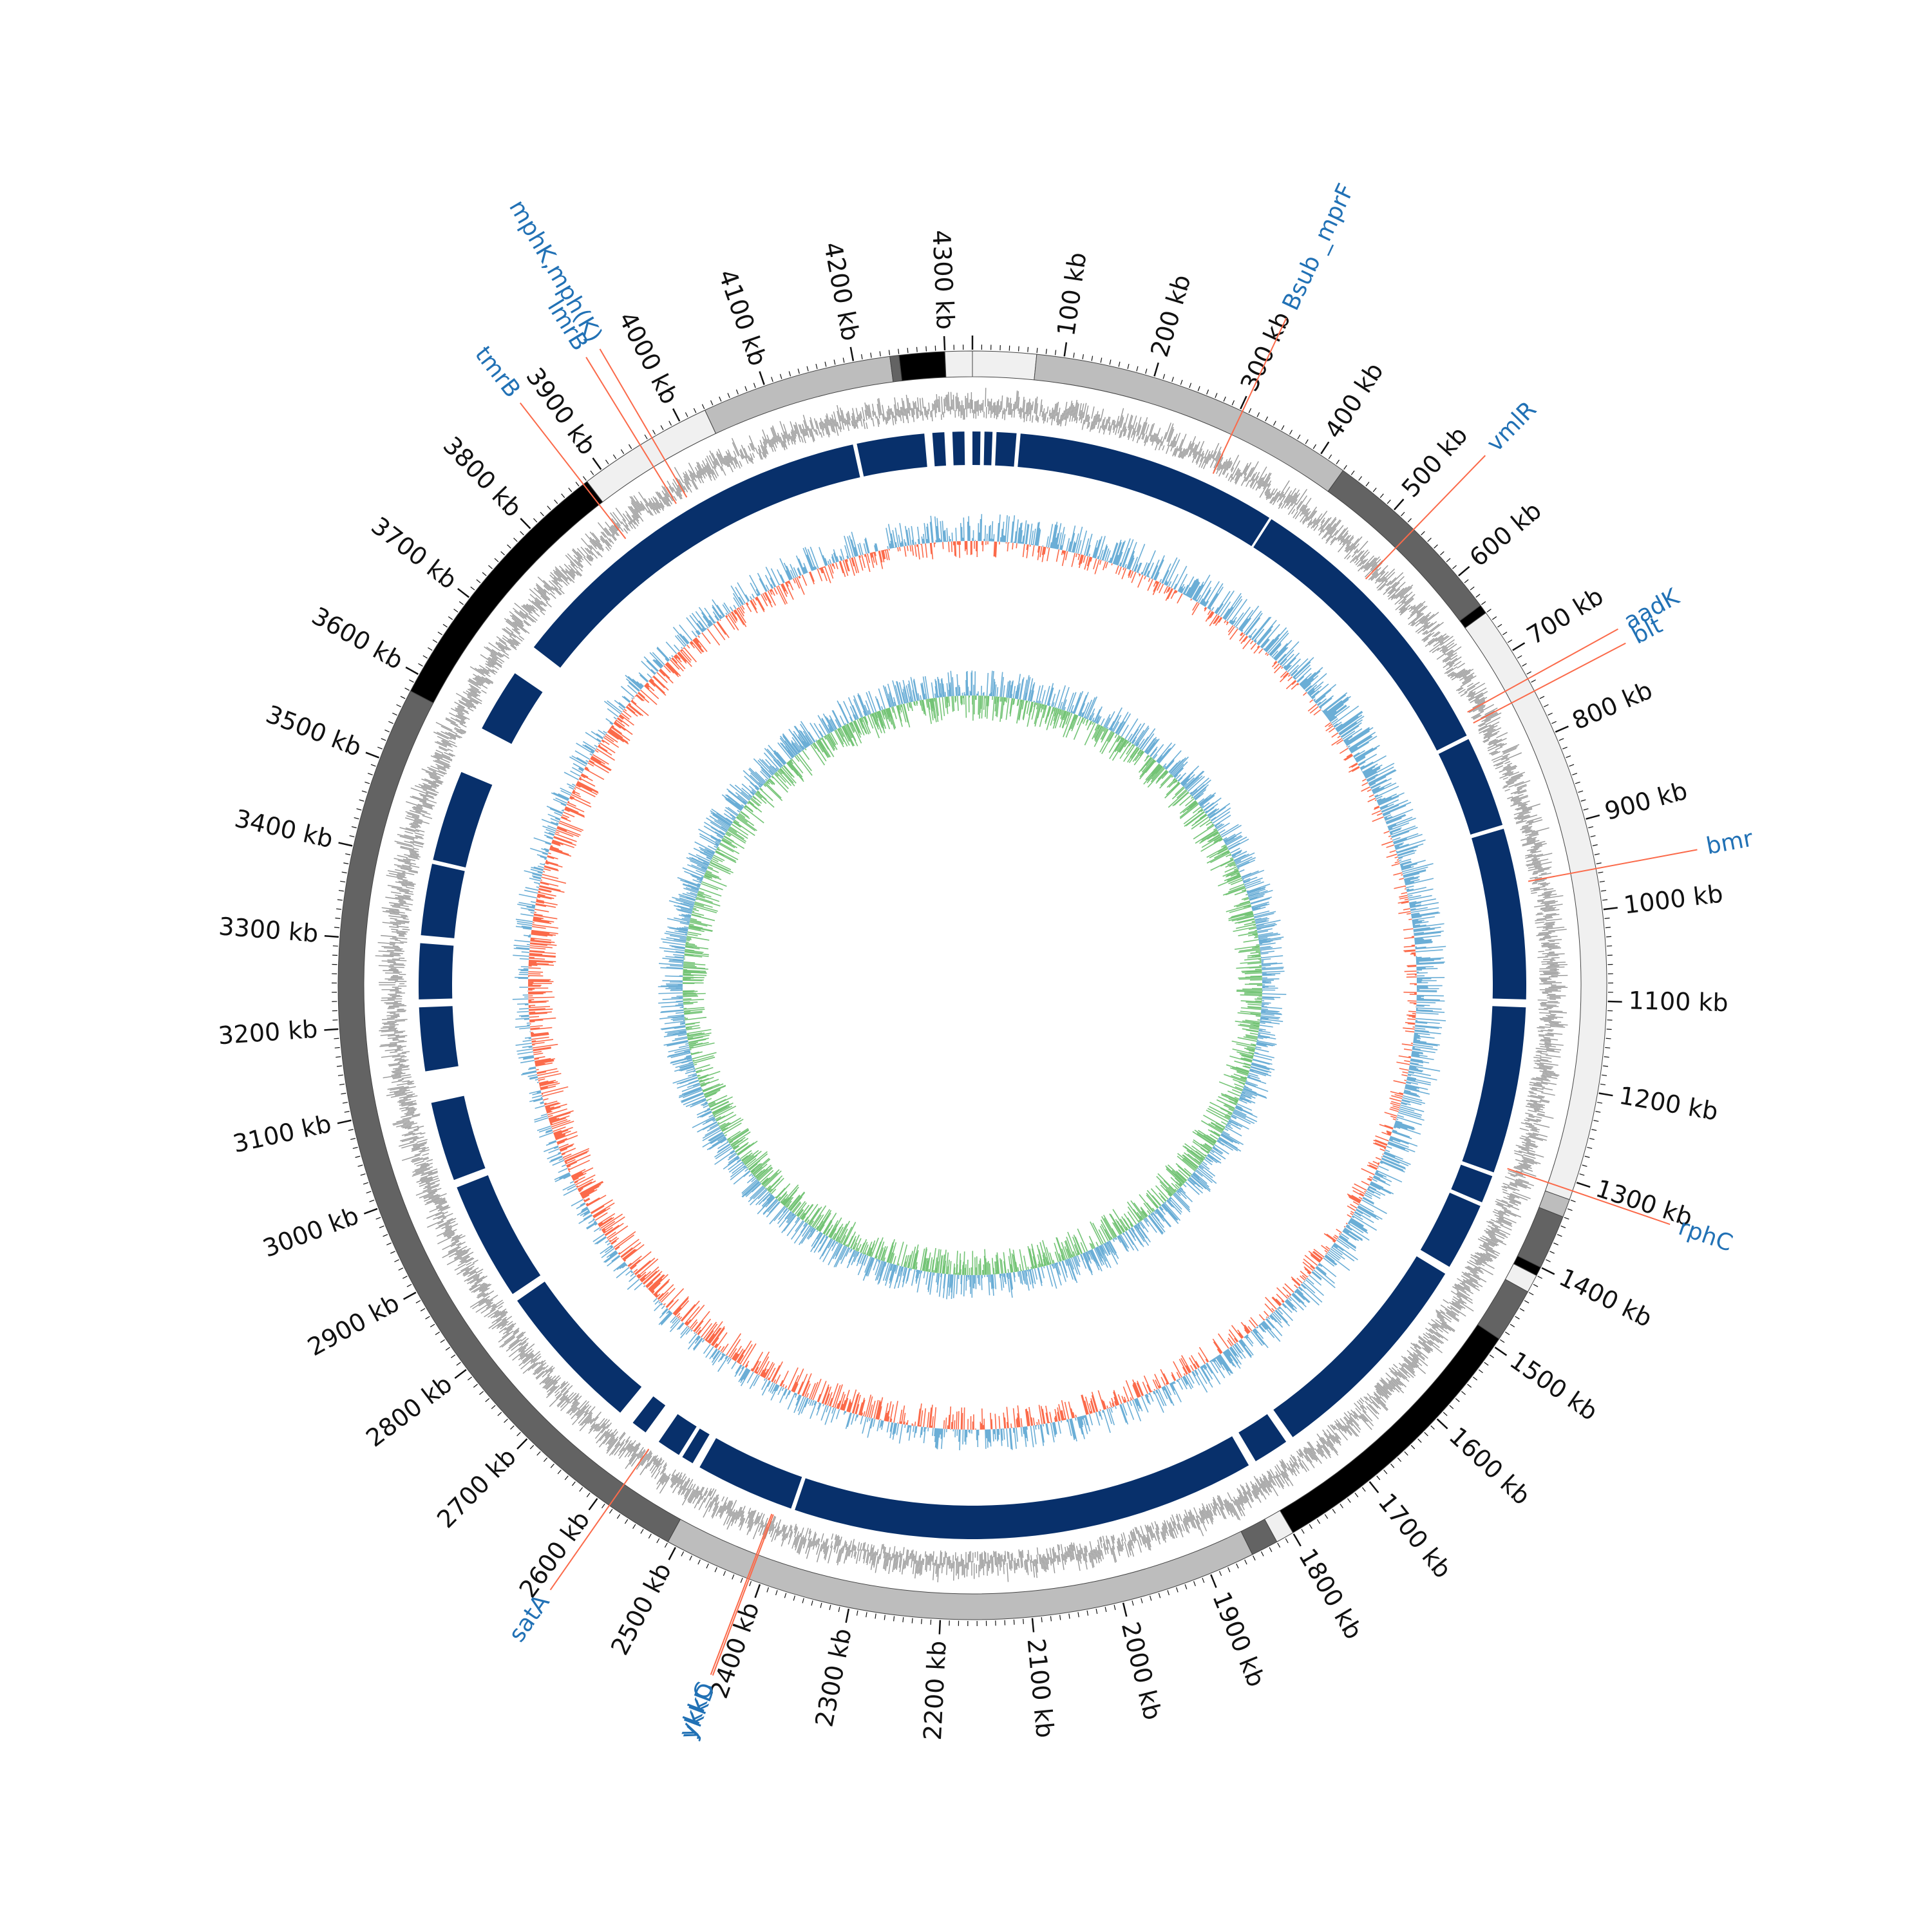 This screenshot has width=1932, height=1932. I want to click on outer-segment, so click(958, 364).